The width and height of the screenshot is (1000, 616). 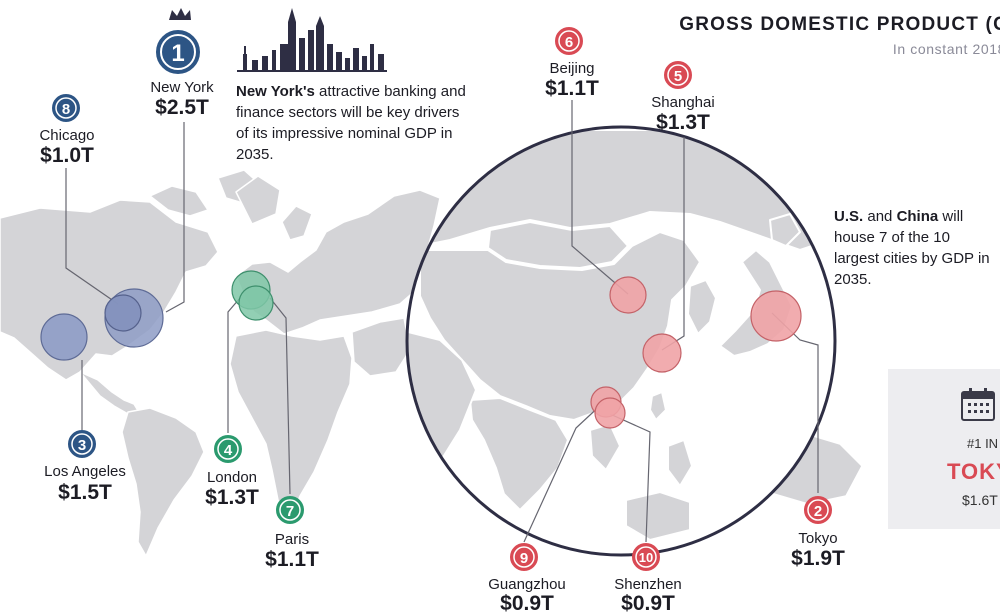 I want to click on badge-7-label: 7, so click(x=290, y=511).